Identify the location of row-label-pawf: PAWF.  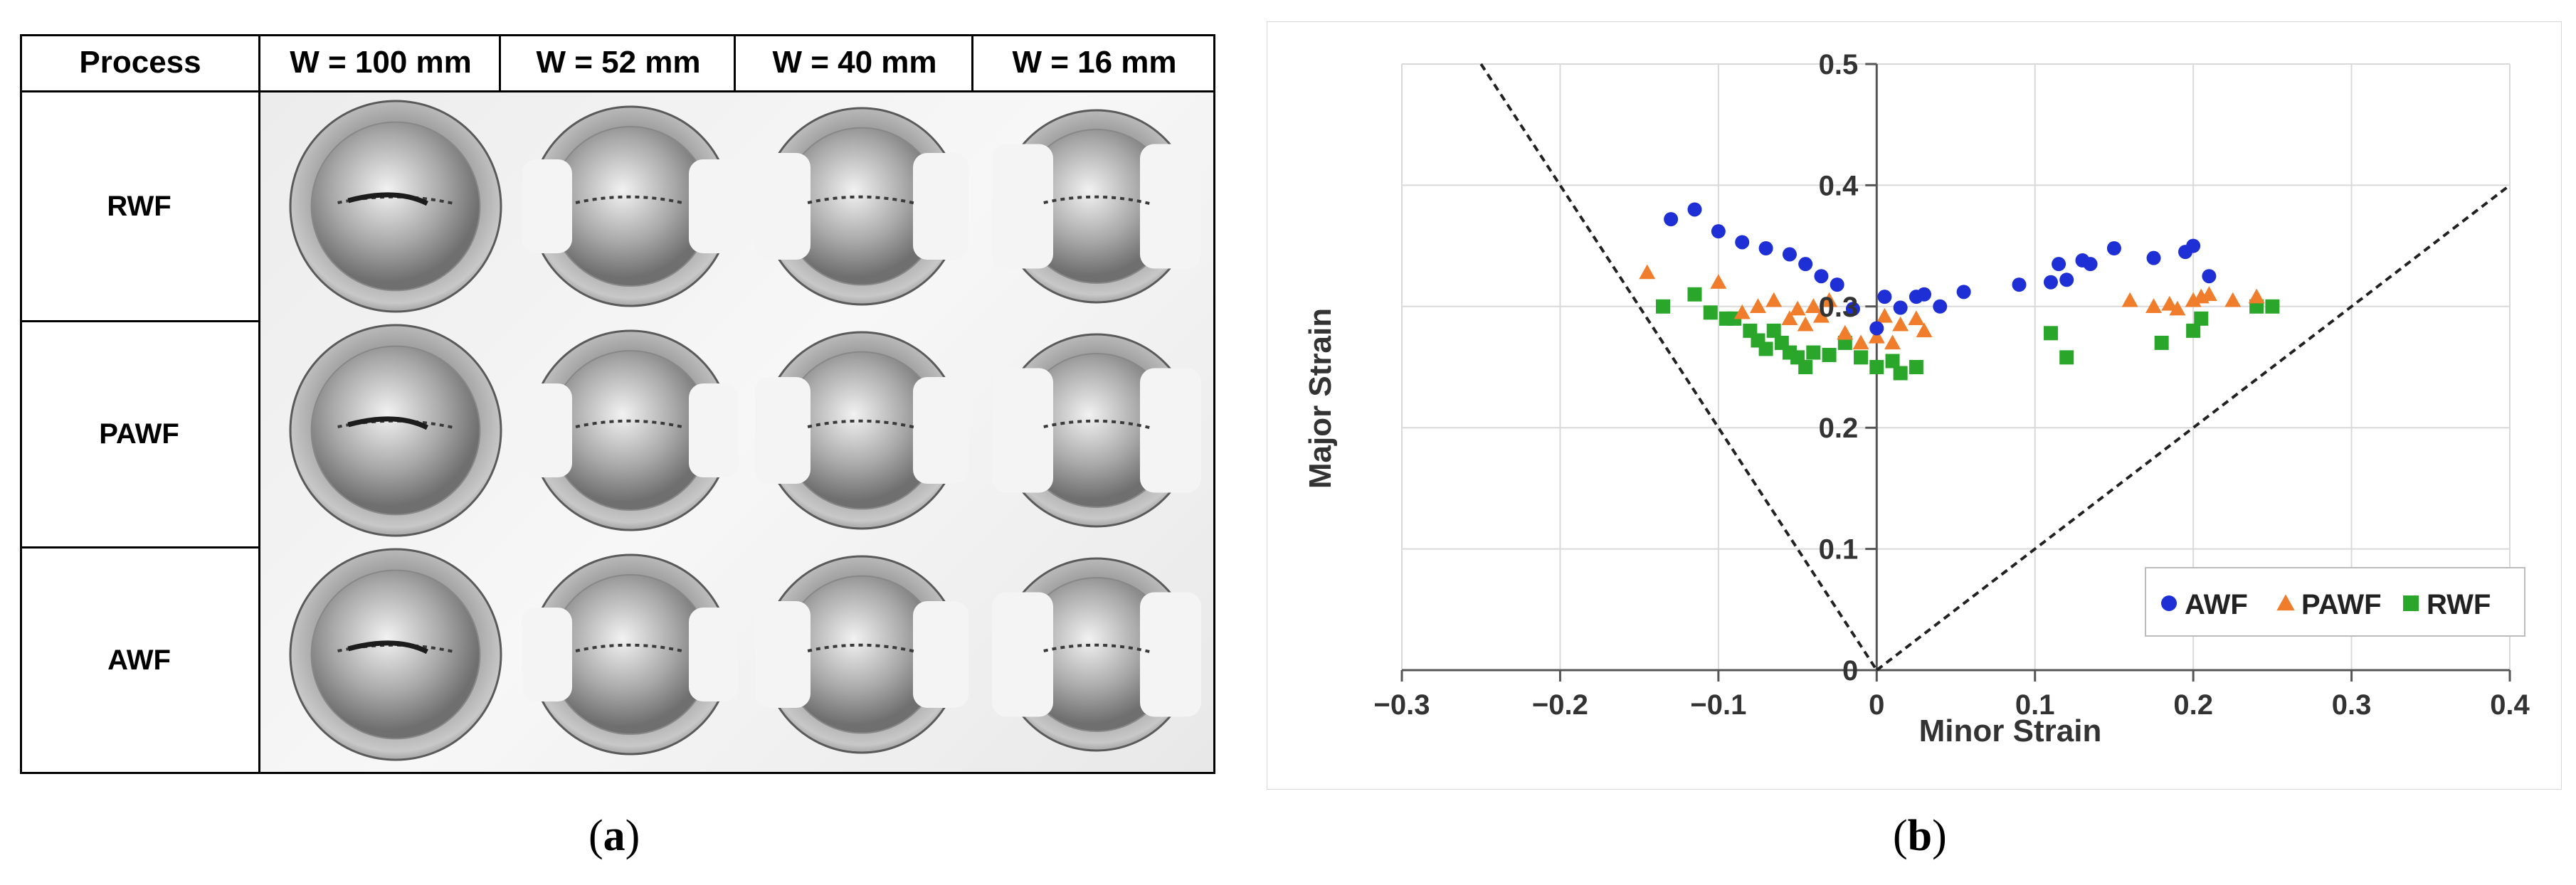
(139, 434).